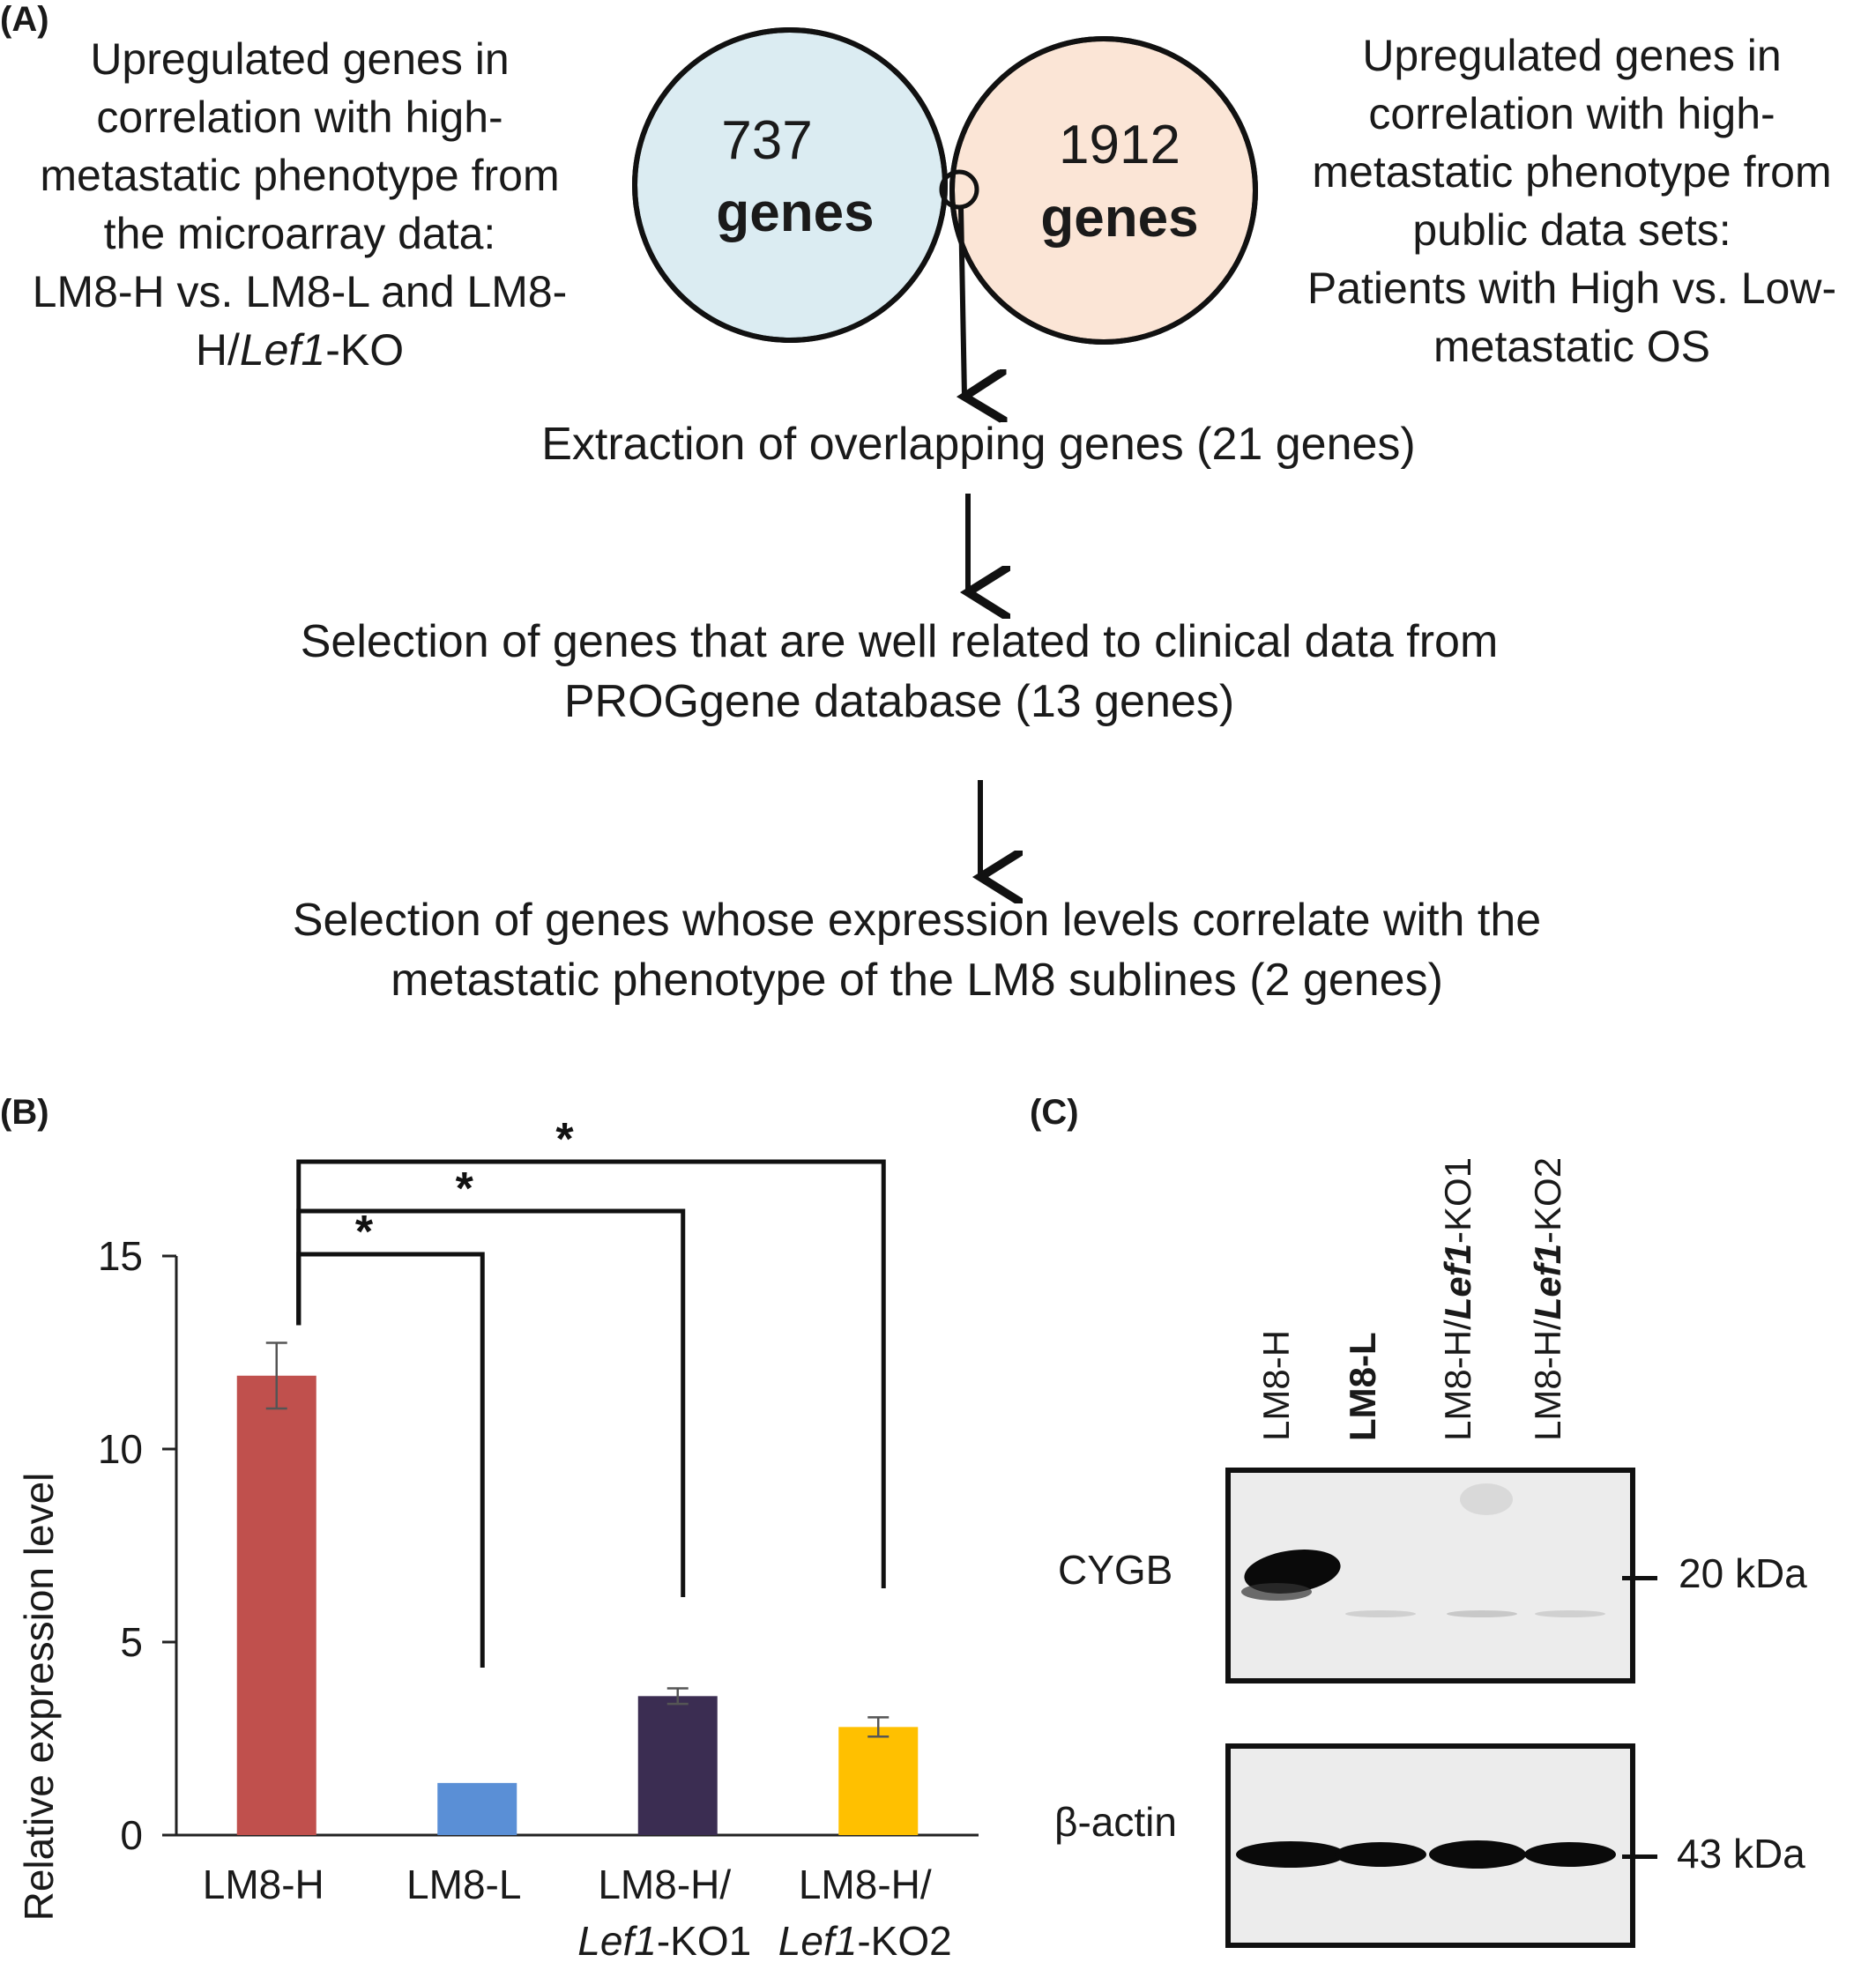 This screenshot has width=1876, height=1977. I want to click on y-tick-label-5: 5, so click(131, 1642).